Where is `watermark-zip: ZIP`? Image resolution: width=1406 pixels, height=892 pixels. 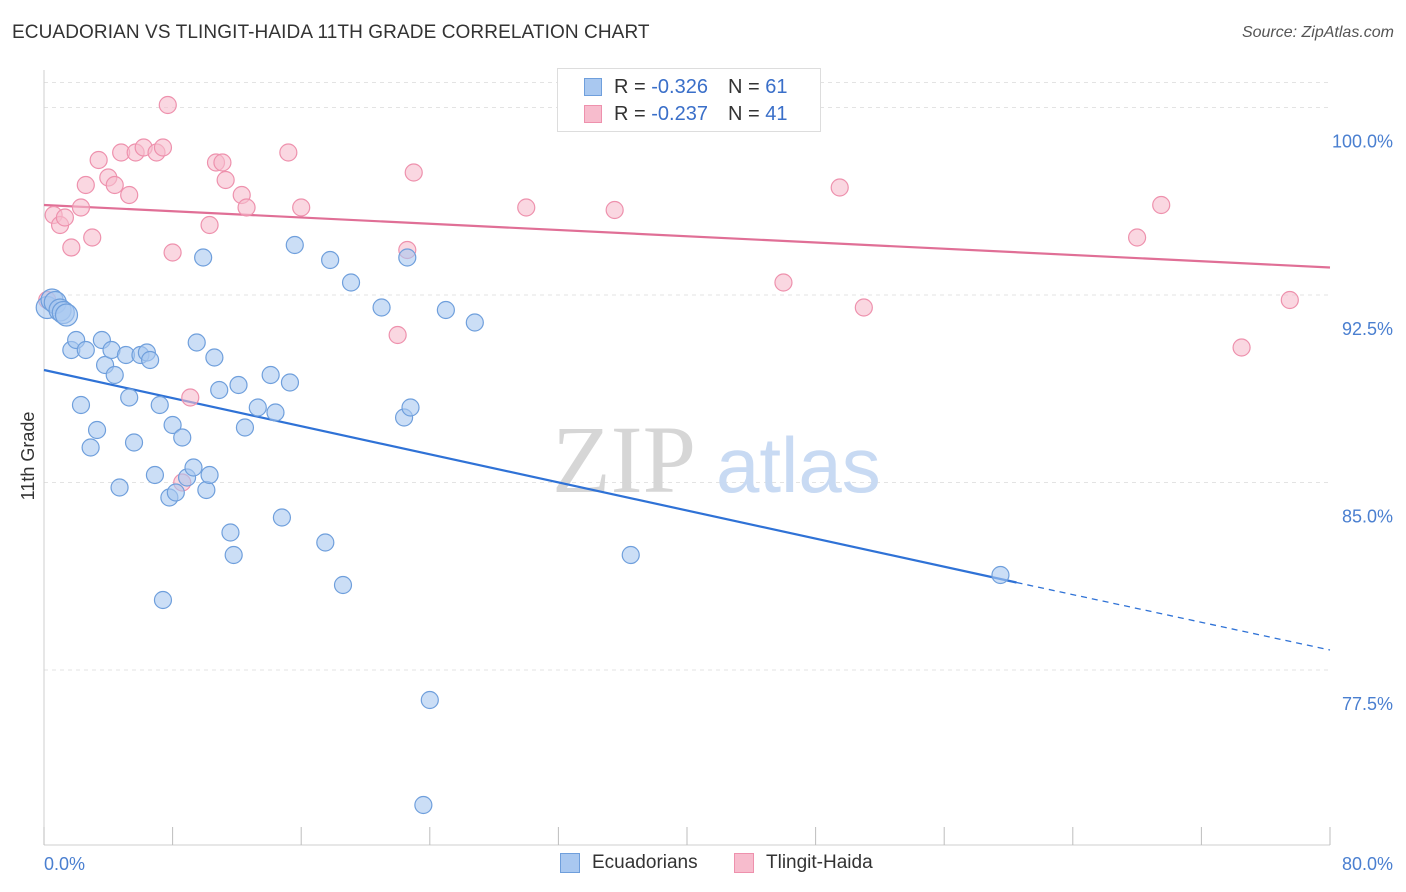 watermark-zip: ZIP is located at coordinates (624, 459).